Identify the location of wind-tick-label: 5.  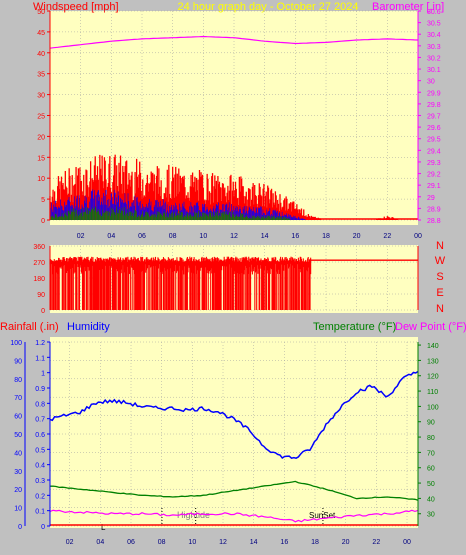
(43, 200).